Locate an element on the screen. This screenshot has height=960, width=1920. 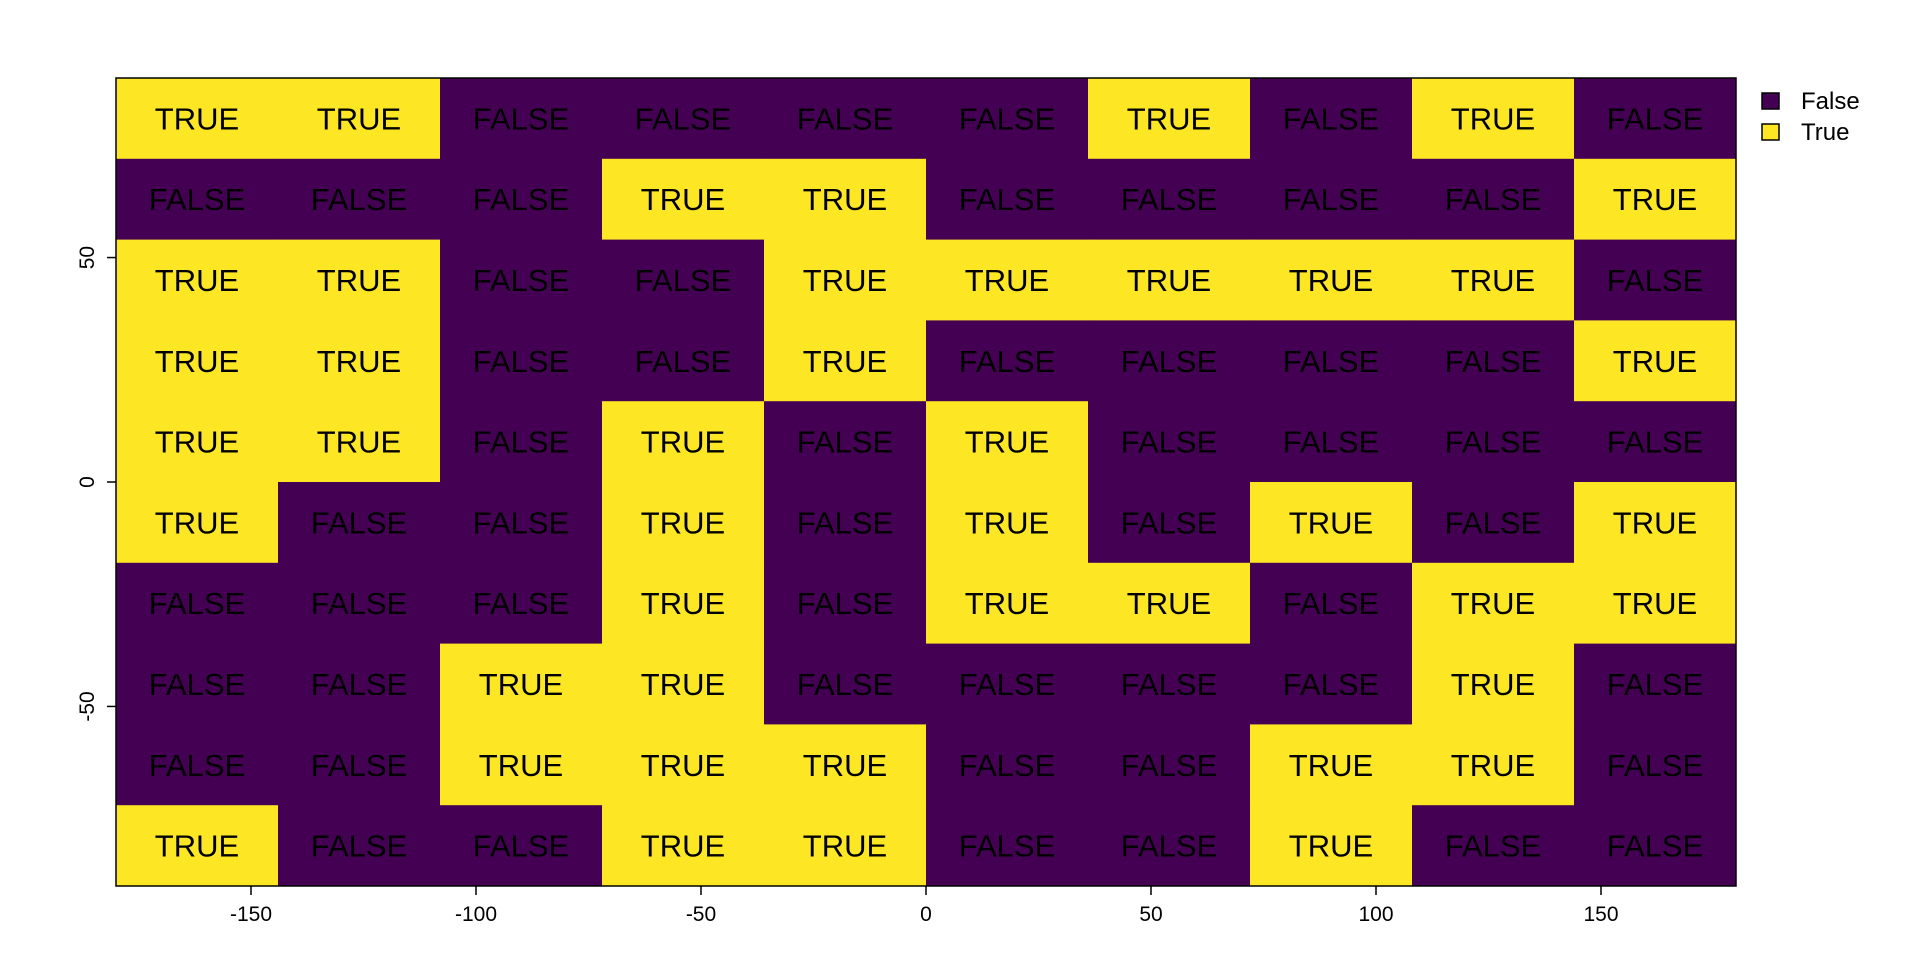
legend-swatch is located at coordinates (1770, 132).